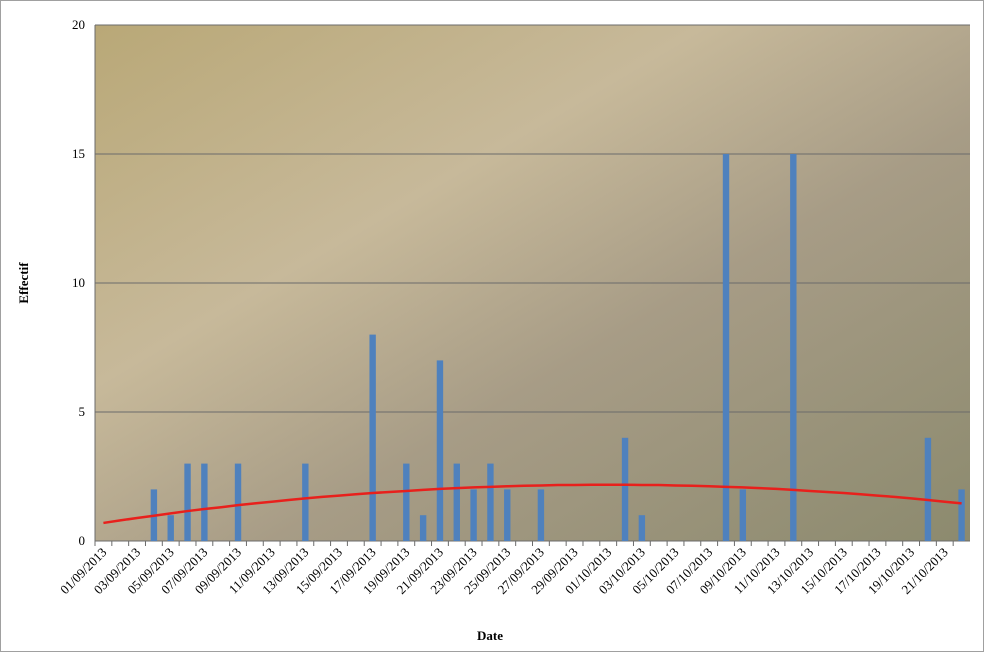 The width and height of the screenshot is (984, 657). What do you see at coordinates (78, 153) in the screenshot?
I see `y-tick-label: 15` at bounding box center [78, 153].